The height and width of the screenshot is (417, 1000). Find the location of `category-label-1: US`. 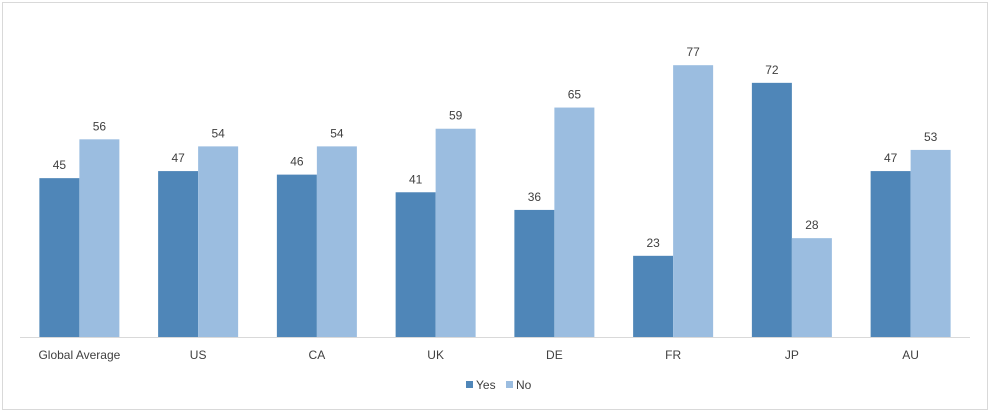

category-label-1: US is located at coordinates (198, 355).